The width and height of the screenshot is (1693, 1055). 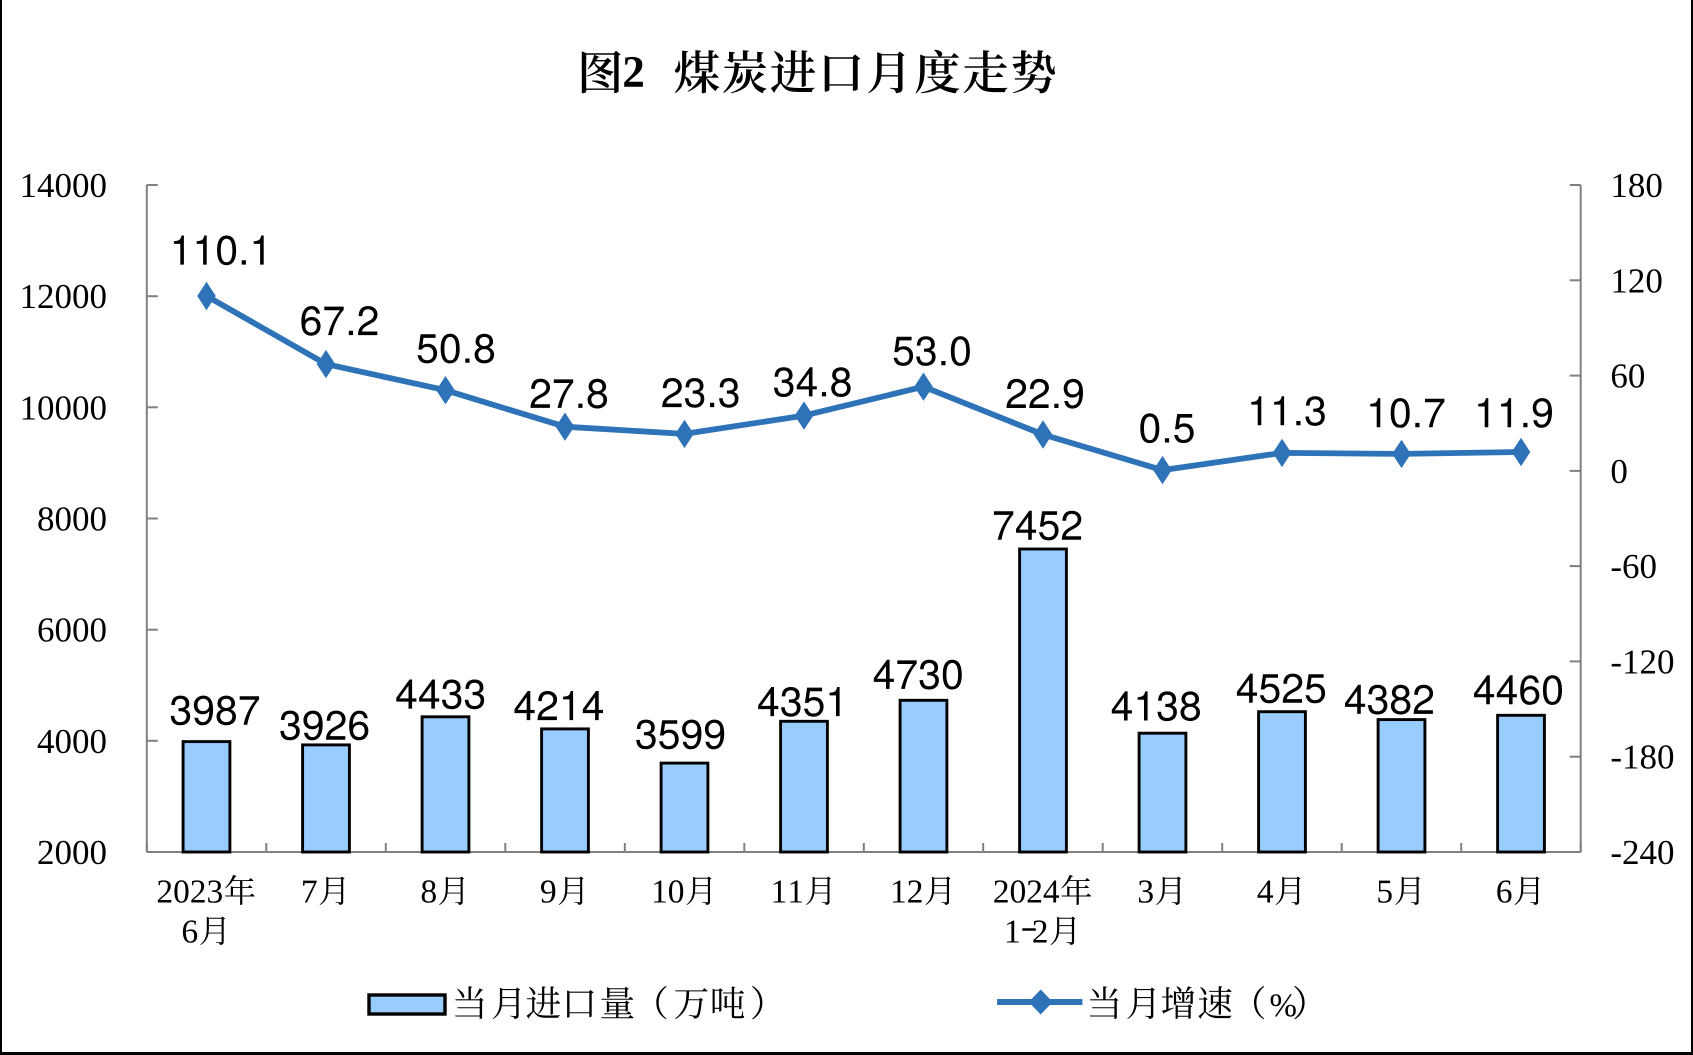 What do you see at coordinates (72, 630) in the screenshot?
I see `svg-text: 6000` at bounding box center [72, 630].